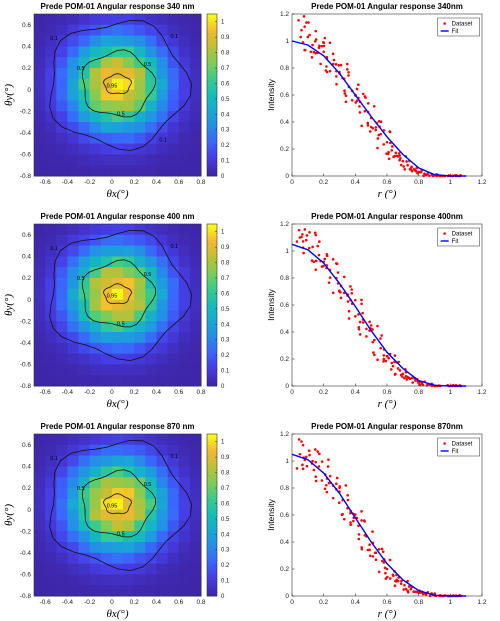 The image size is (500, 621). What do you see at coordinates (90, 182) in the screenshot?
I see `x-tick-label: -0.2` at bounding box center [90, 182].